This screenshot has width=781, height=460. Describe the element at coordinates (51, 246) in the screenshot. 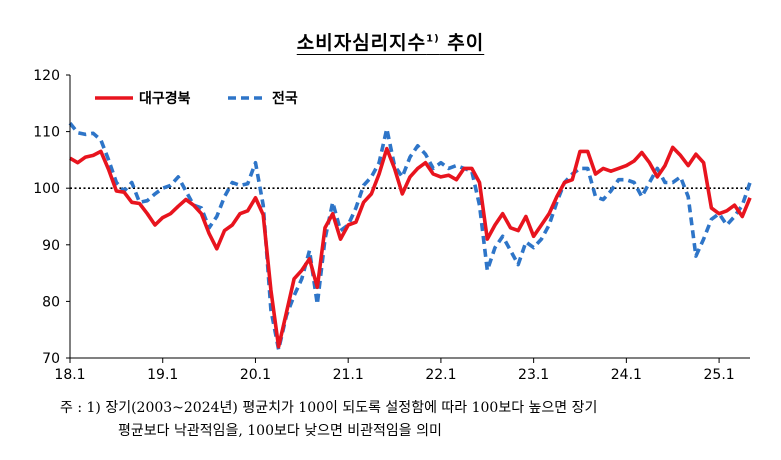

I see `y-tick-label: 90` at that location.